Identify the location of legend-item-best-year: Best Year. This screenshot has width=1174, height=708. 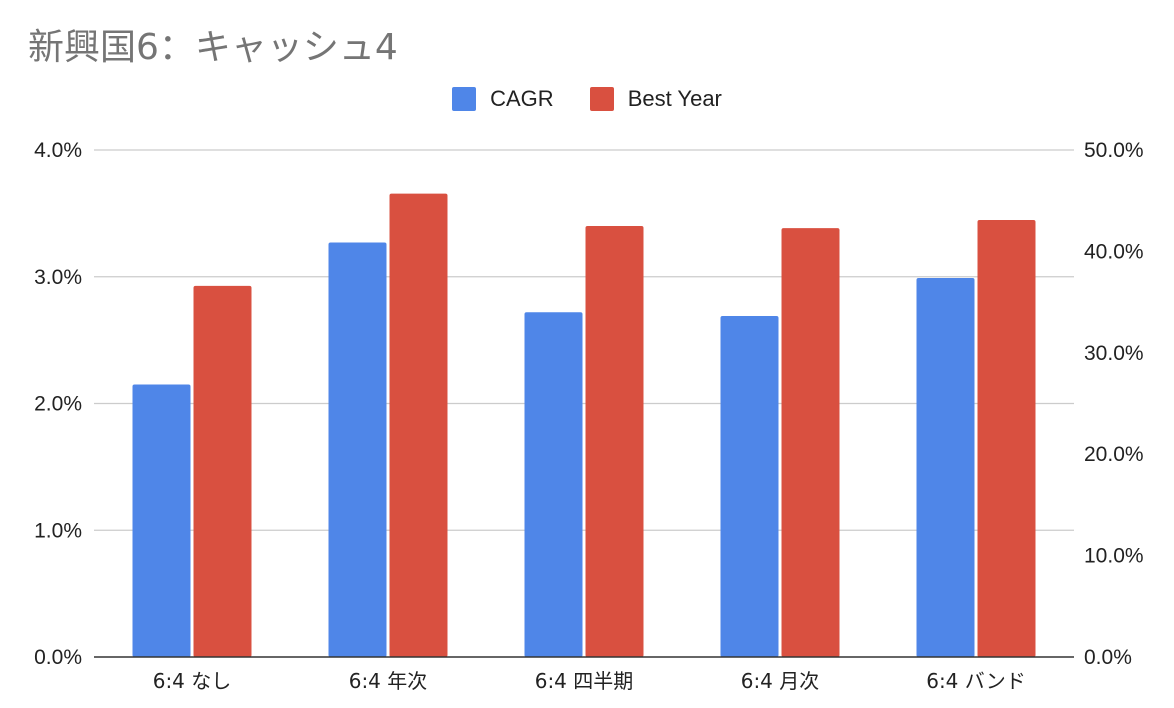
(655, 99).